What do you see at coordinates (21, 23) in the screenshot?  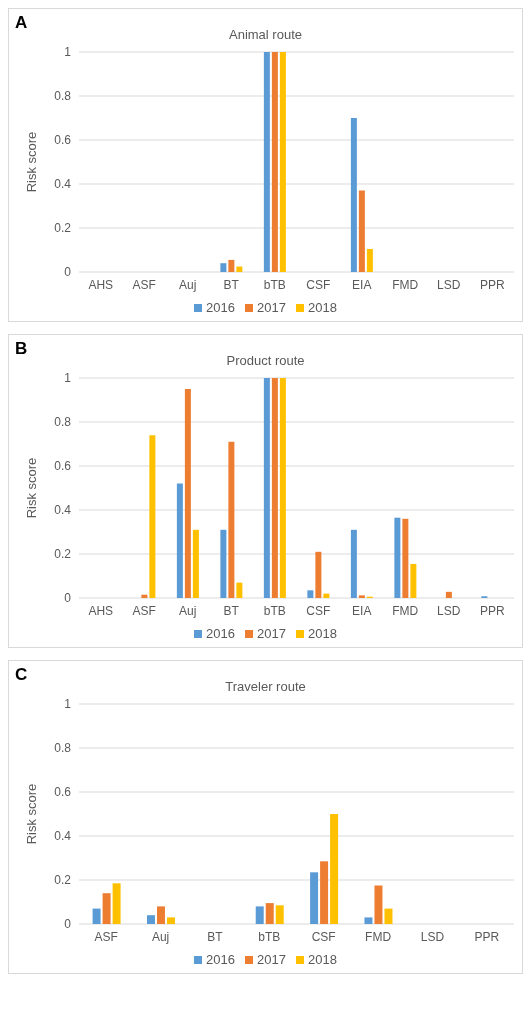 I see `text: A` at bounding box center [21, 23].